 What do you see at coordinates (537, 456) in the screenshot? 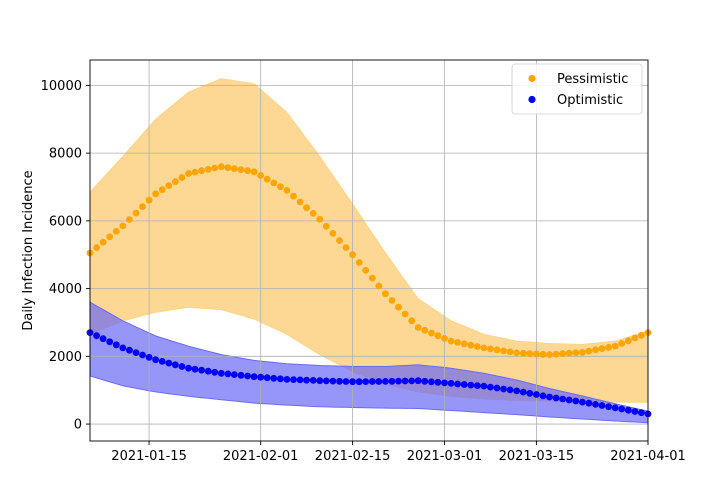
I see `x-tick-label: 2021-03-15` at bounding box center [537, 456].